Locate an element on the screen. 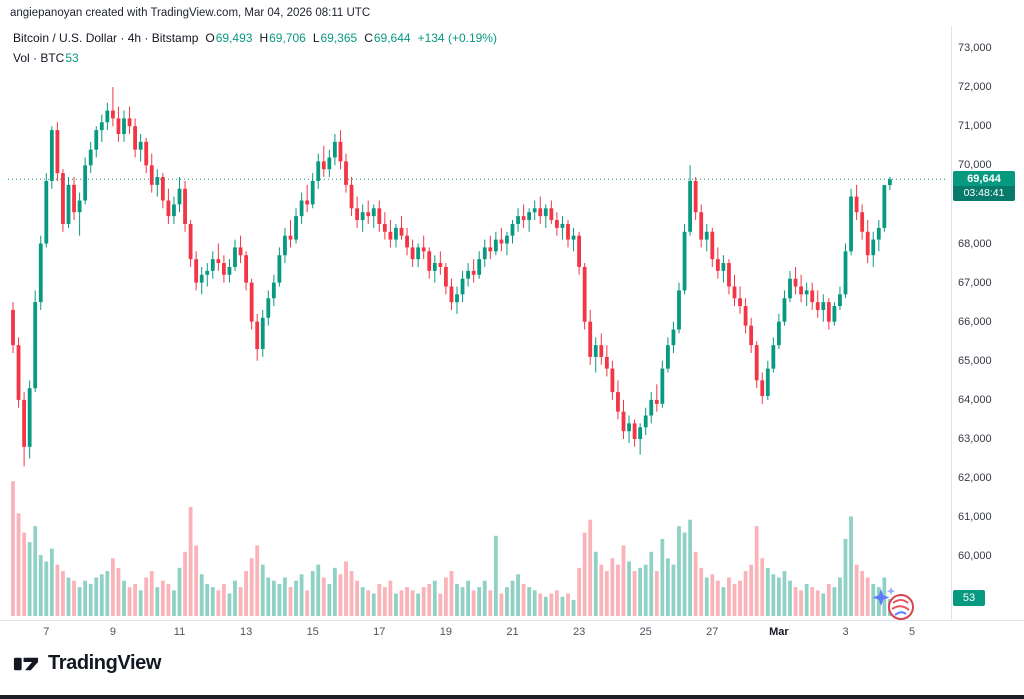  time-axis-label: 23 is located at coordinates (579, 632).